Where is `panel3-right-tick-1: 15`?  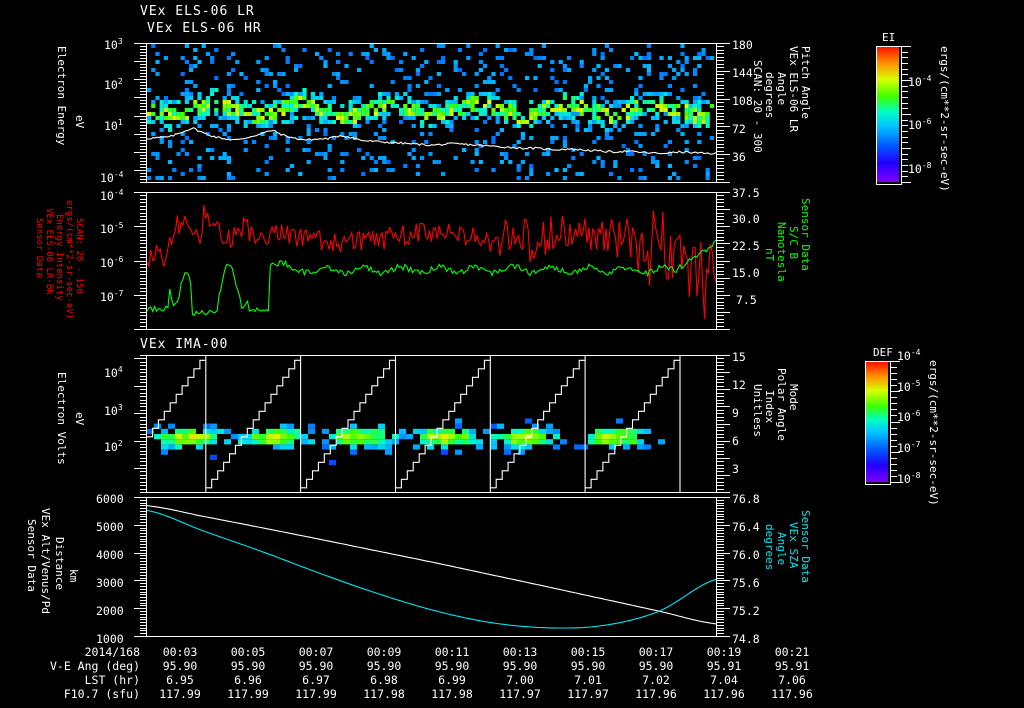 panel3-right-tick-1: 15 is located at coordinates (739, 357).